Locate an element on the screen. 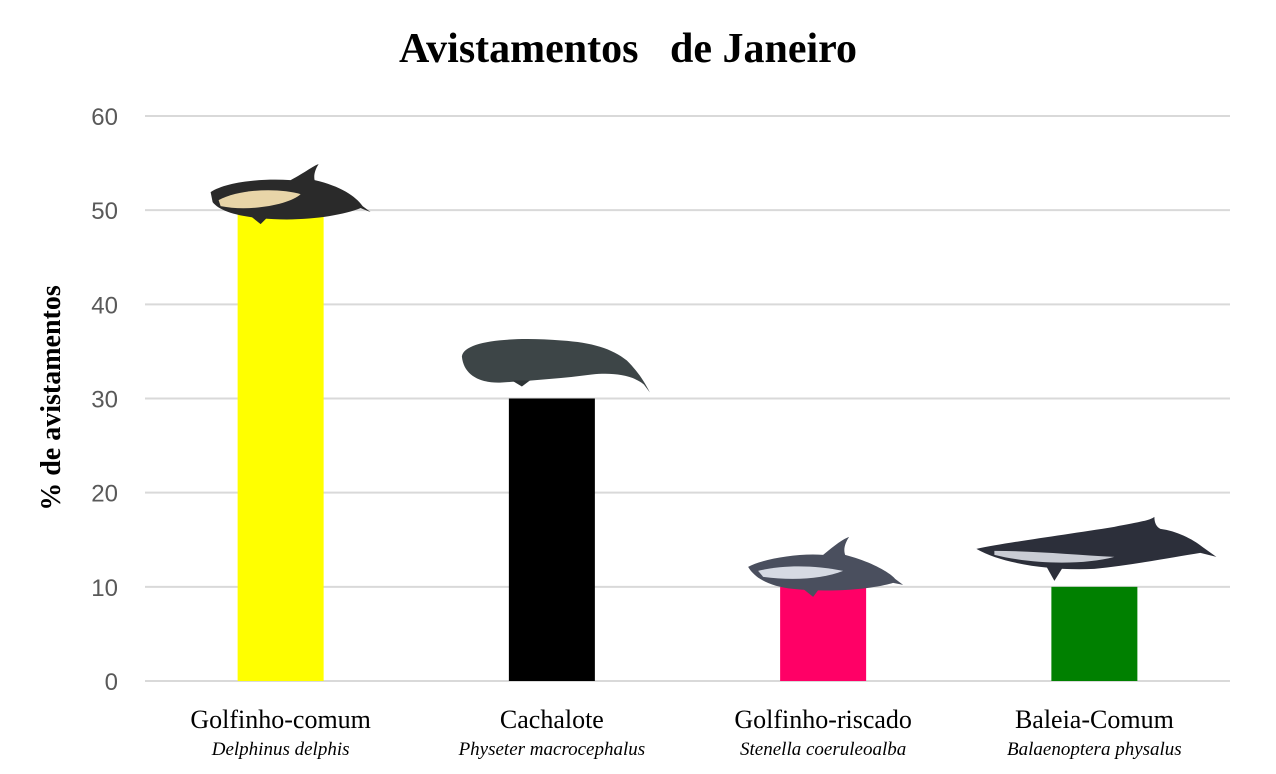 This screenshot has height=774, width=1276. y-tick-label: 30 is located at coordinates (104, 400).